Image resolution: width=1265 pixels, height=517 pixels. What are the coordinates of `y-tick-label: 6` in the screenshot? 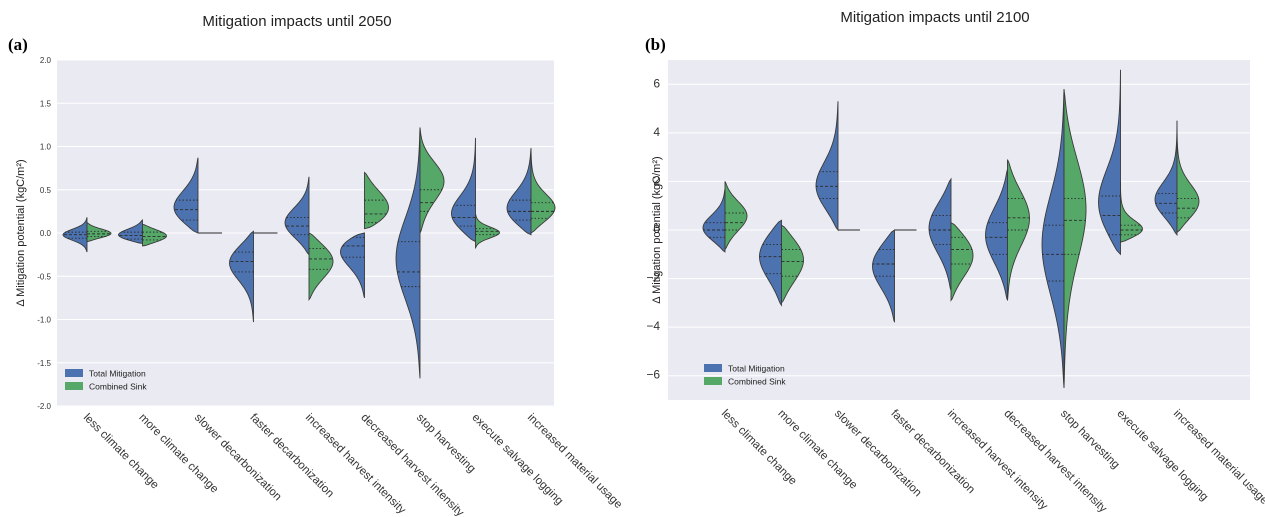 It's located at (656, 83).